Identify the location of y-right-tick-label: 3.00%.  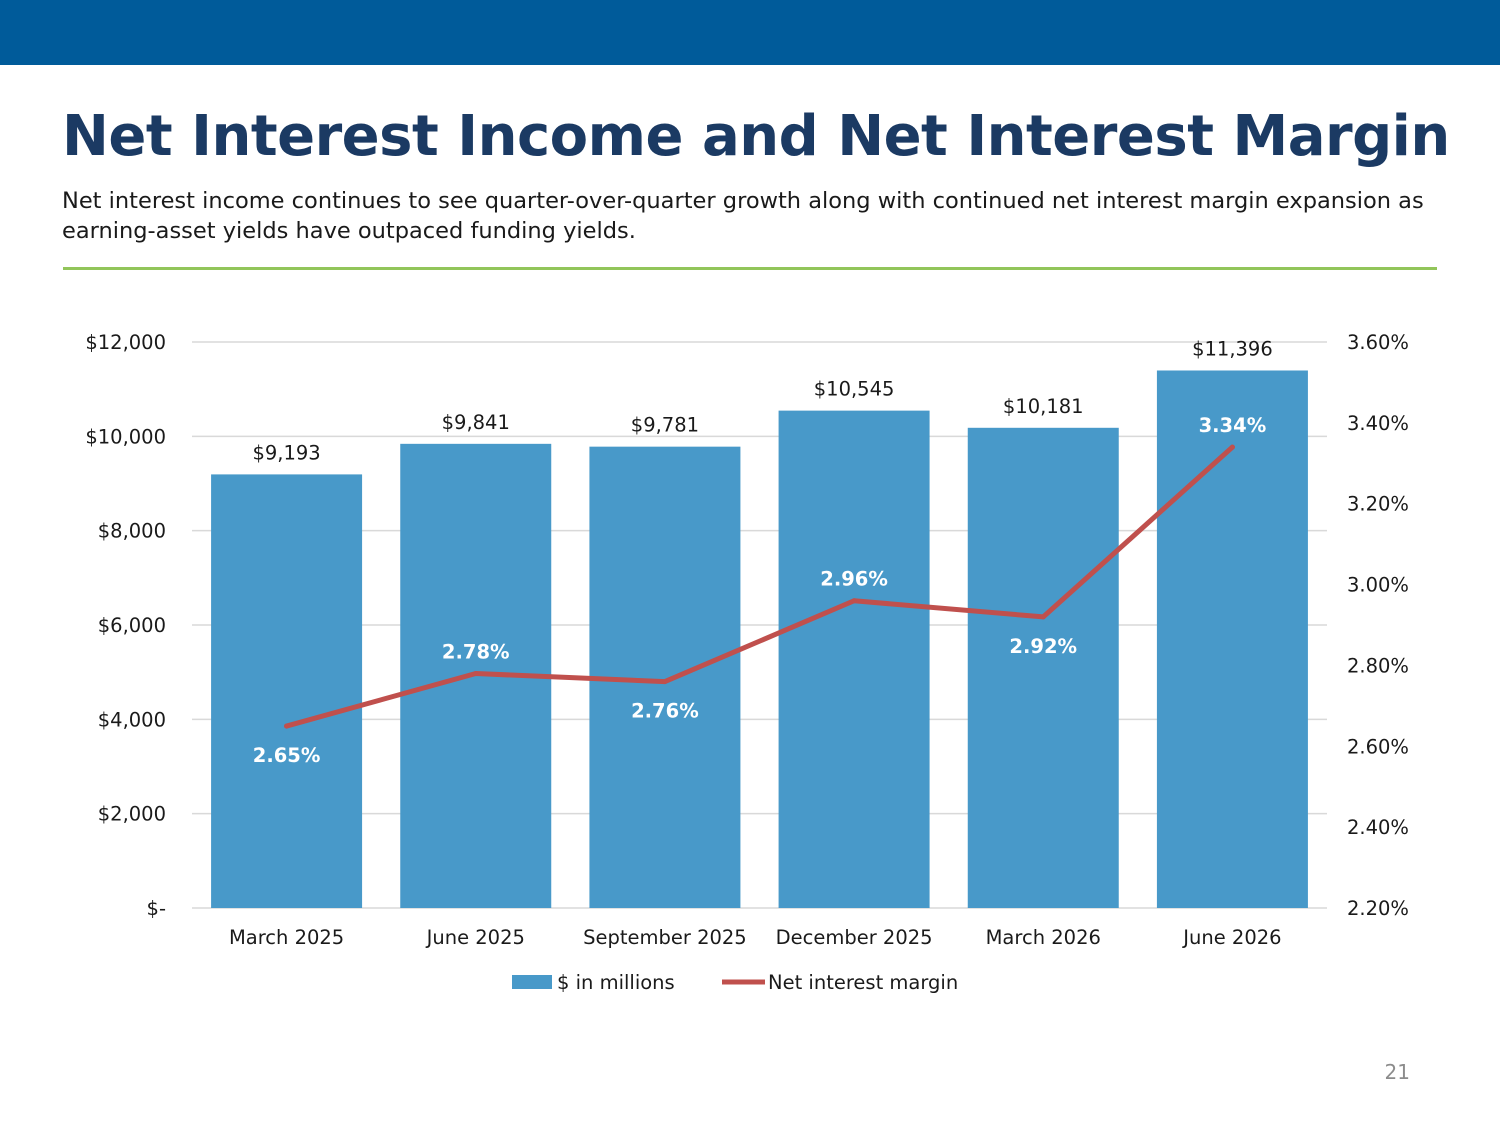
(1378, 585).